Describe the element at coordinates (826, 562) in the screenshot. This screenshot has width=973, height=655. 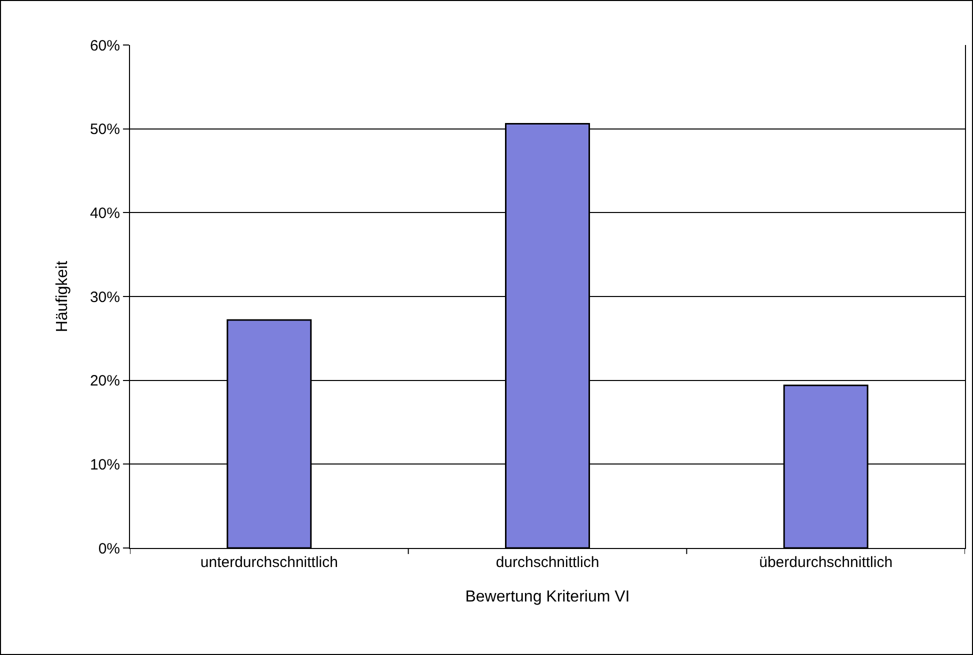
I see `x-tick-label: überdurchschnittlich` at that location.